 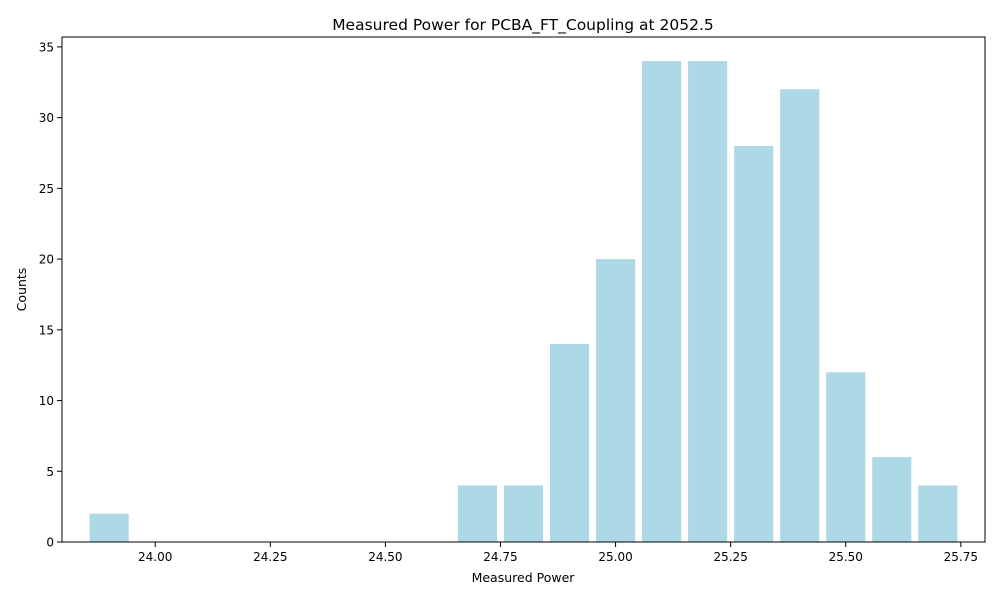 I want to click on x-tick-label: 25.50, so click(x=846, y=557).